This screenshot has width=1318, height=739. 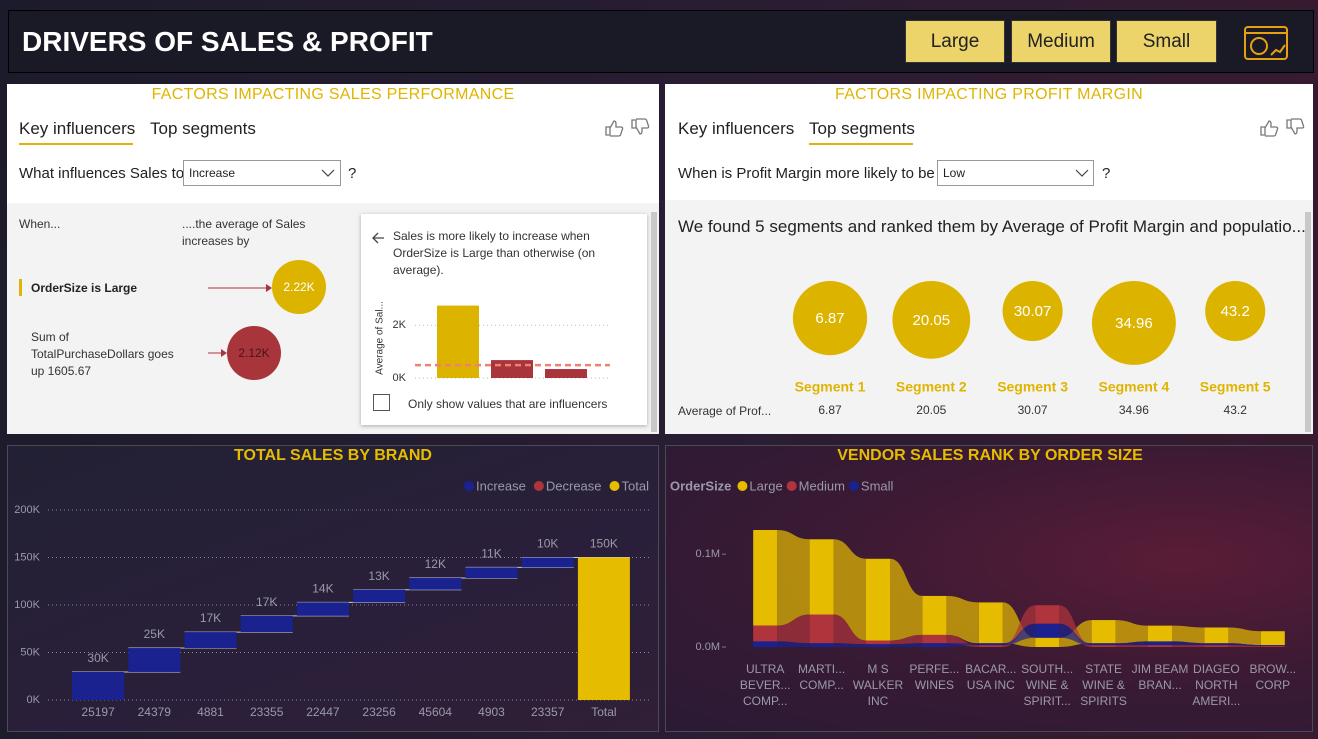 What do you see at coordinates (30, 652) in the screenshot?
I see `y-tick-label: 50K` at bounding box center [30, 652].